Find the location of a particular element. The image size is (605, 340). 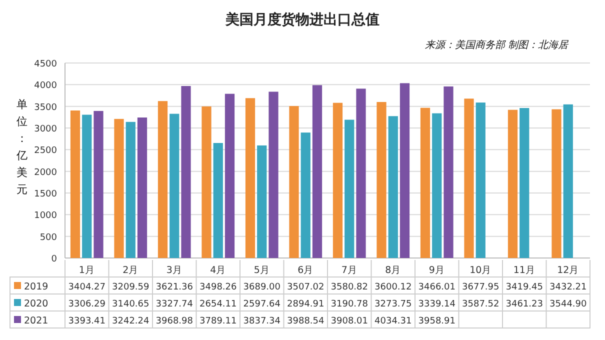

x-tick-label: 11月 is located at coordinates (524, 270).